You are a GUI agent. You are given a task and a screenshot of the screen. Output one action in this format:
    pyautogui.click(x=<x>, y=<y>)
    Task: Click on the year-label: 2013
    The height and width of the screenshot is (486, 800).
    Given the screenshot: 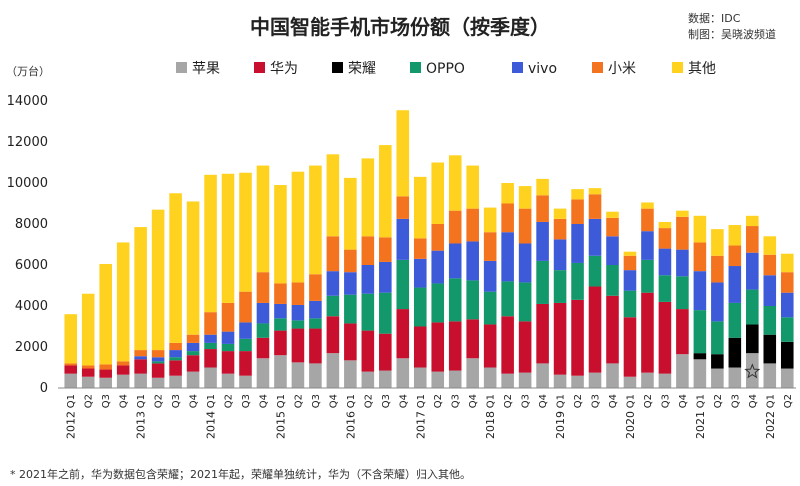 What is the action you would take?
    pyautogui.click(x=141, y=425)
    